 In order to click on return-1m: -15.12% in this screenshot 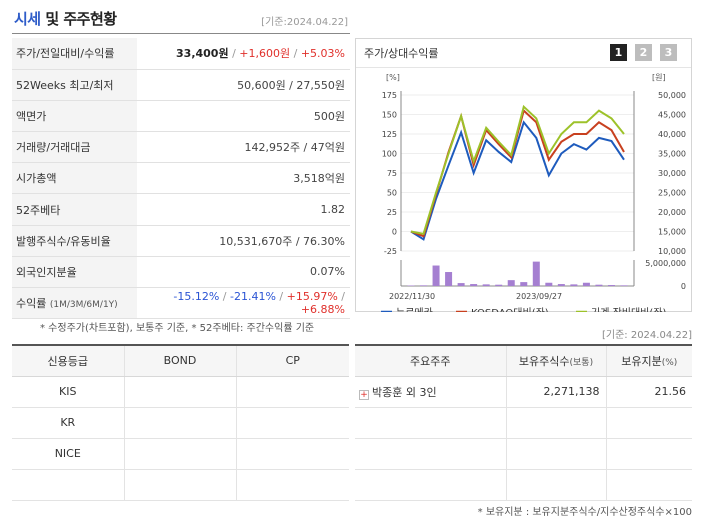, I will do `click(196, 297)`.